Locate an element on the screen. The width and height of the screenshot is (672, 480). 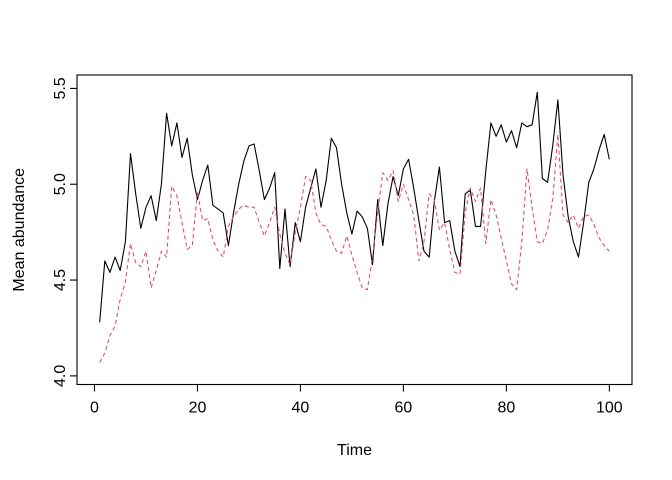
y-axis-title: Mean abundance is located at coordinates (19, 230).